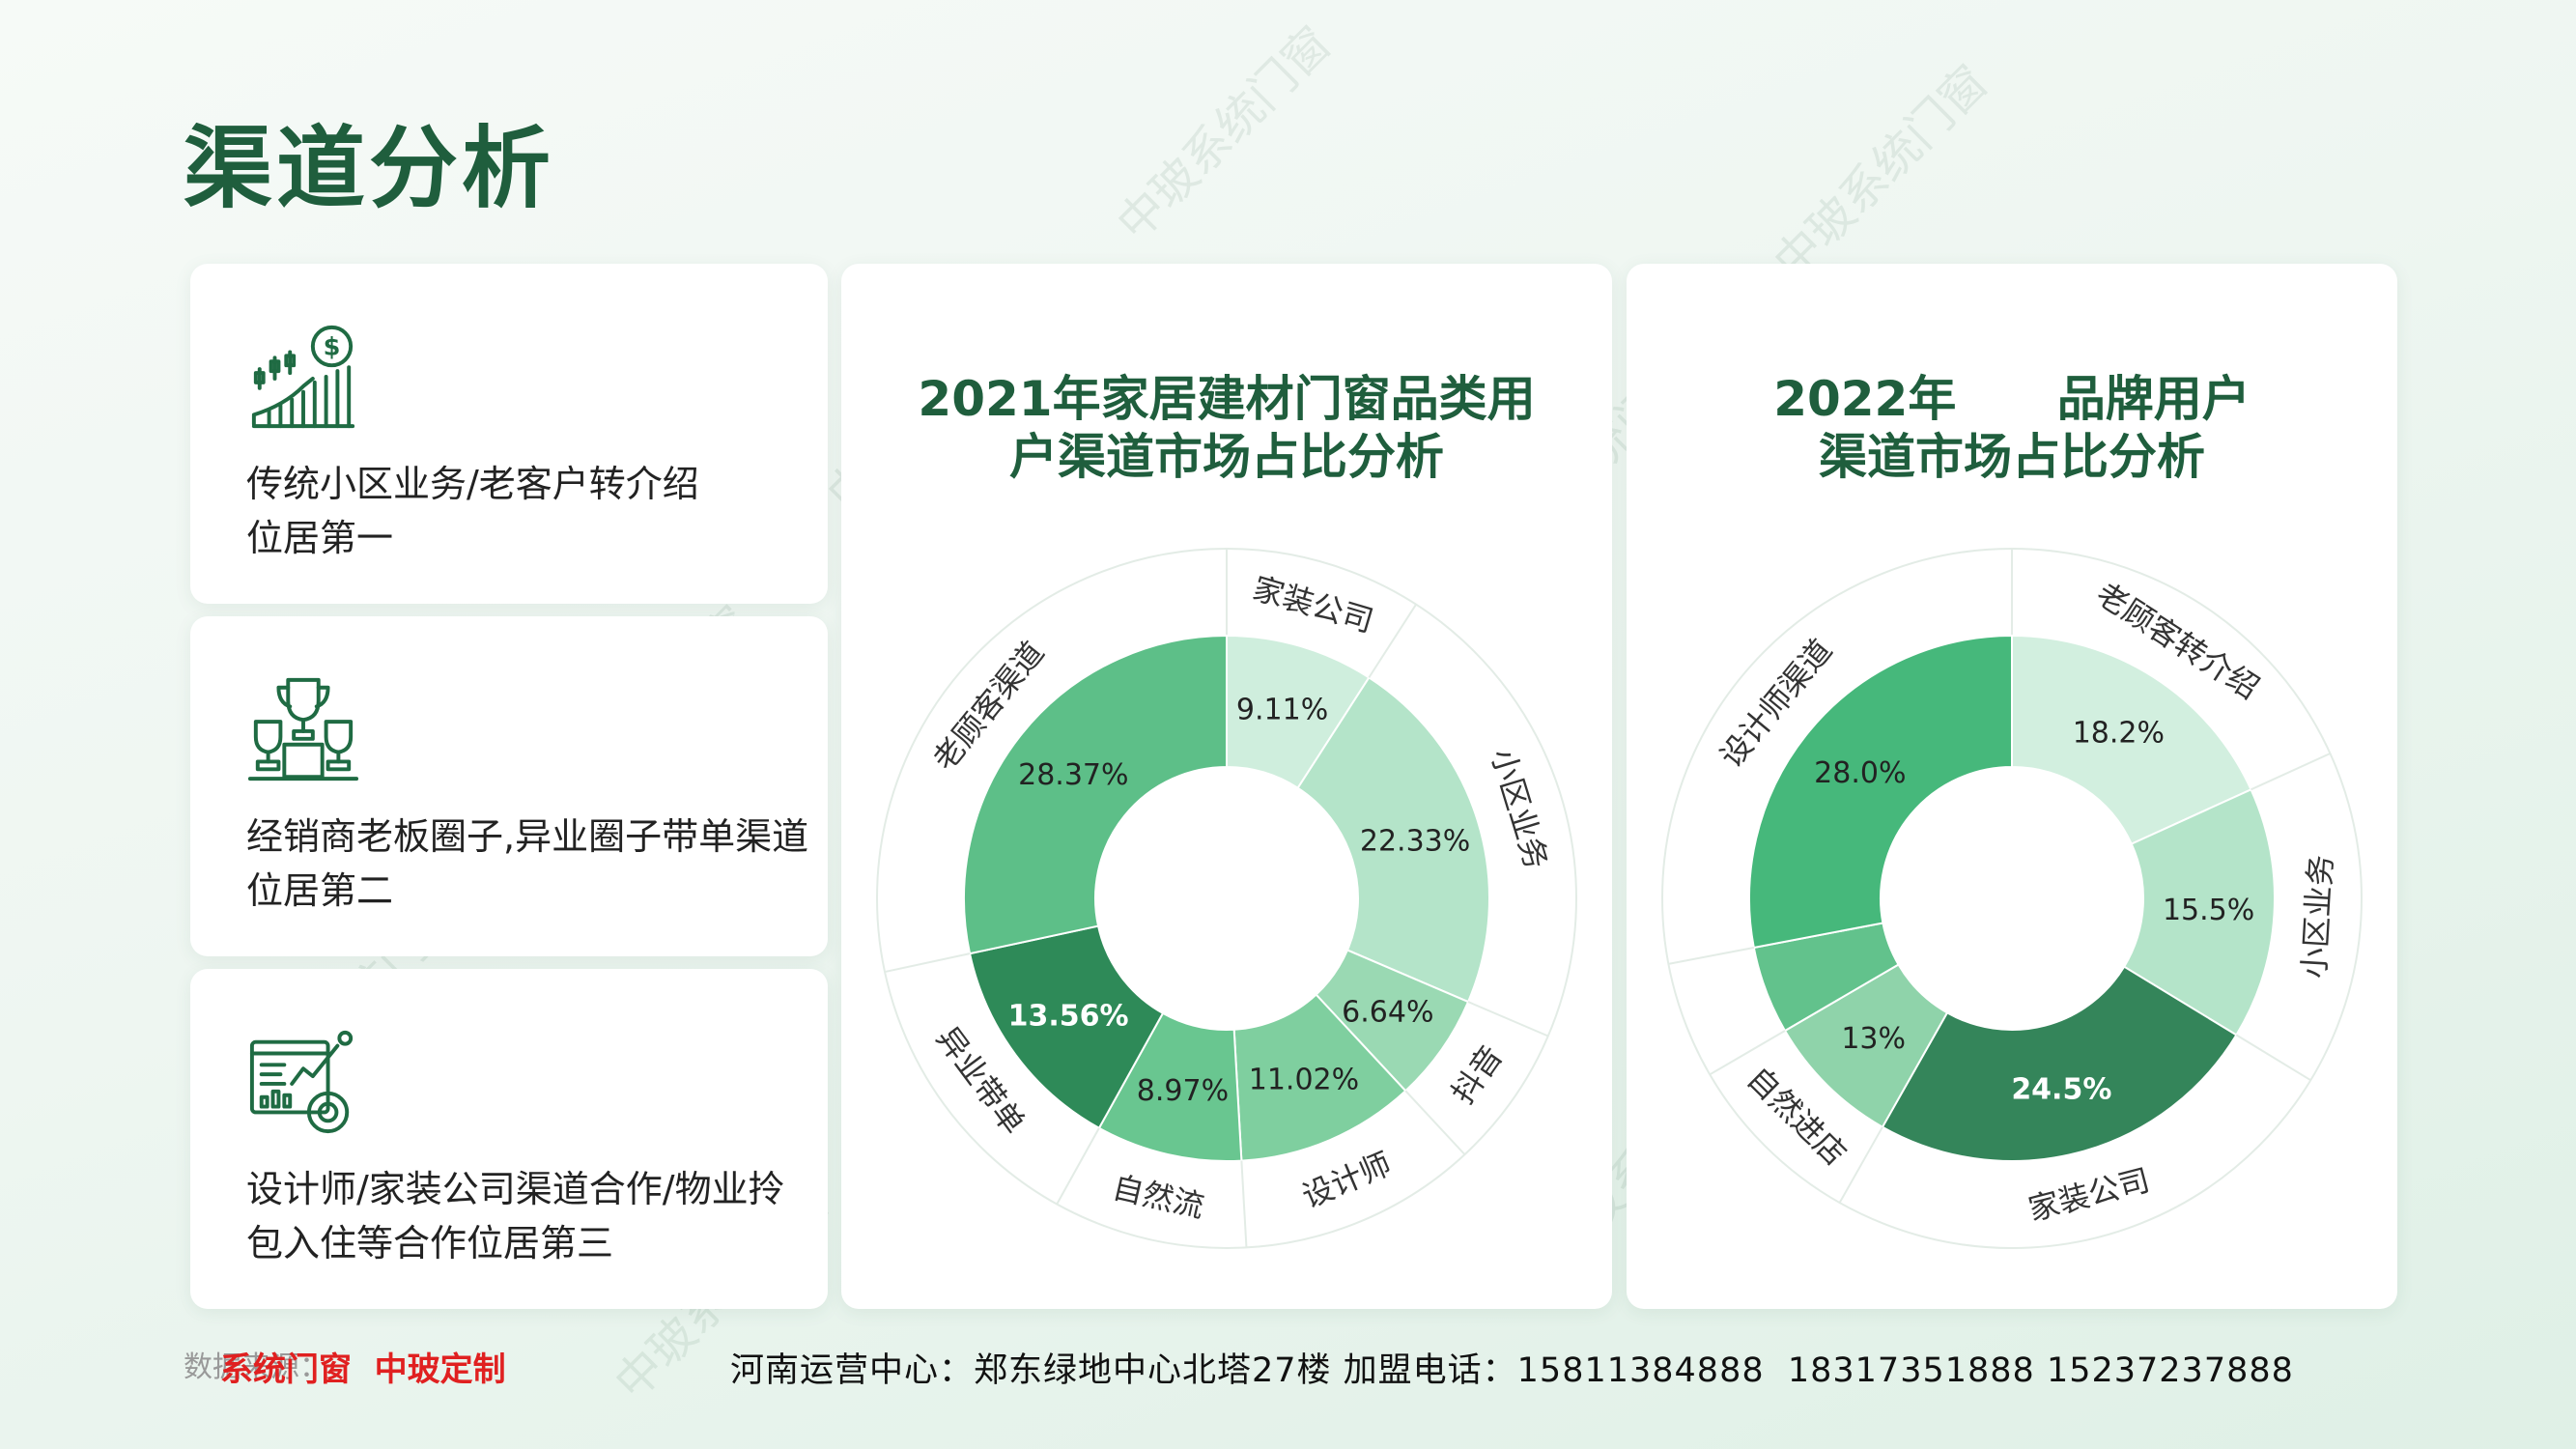  Describe the element at coordinates (369, 168) in the screenshot. I see `page-title: 渠道分析` at that location.